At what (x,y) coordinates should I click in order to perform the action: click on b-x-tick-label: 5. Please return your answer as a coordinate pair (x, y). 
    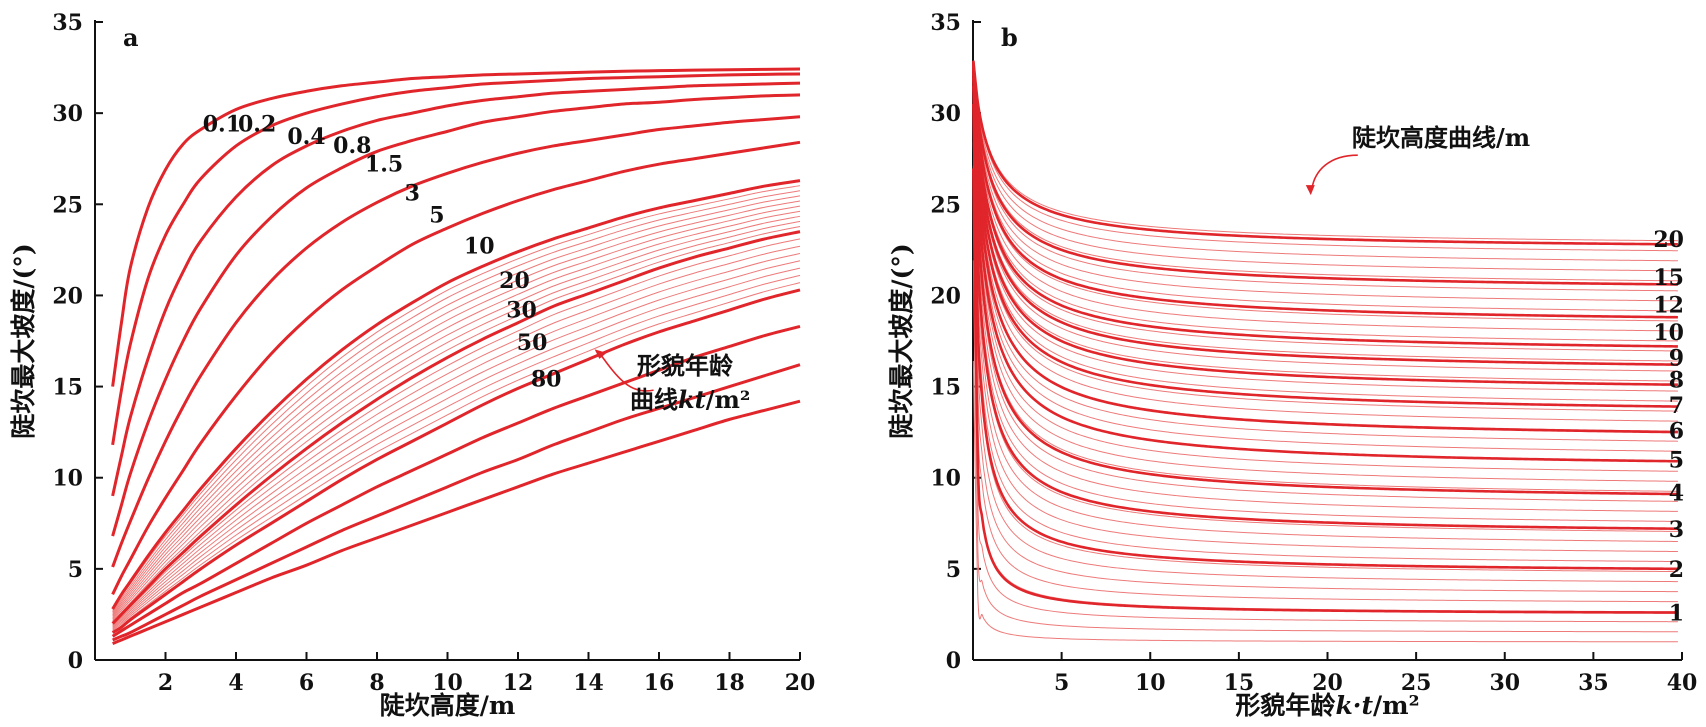
    Looking at the image, I should click on (1061, 683).